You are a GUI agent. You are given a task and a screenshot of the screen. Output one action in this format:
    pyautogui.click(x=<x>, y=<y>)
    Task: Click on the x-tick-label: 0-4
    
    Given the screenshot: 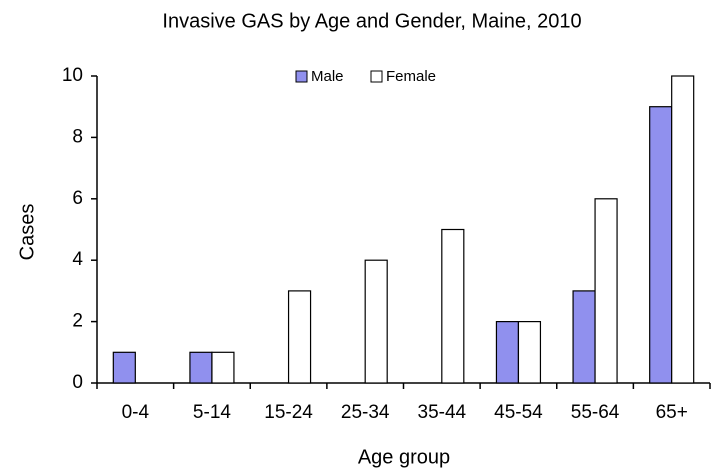 What is the action you would take?
    pyautogui.click(x=136, y=412)
    